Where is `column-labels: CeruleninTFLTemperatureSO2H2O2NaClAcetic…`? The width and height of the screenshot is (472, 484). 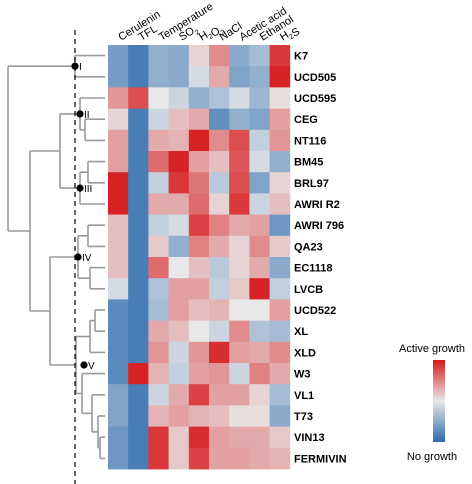
column-labels: CeruleninTFLTemperatureSO2H2O2NaClAcetic… is located at coordinates (209, 22).